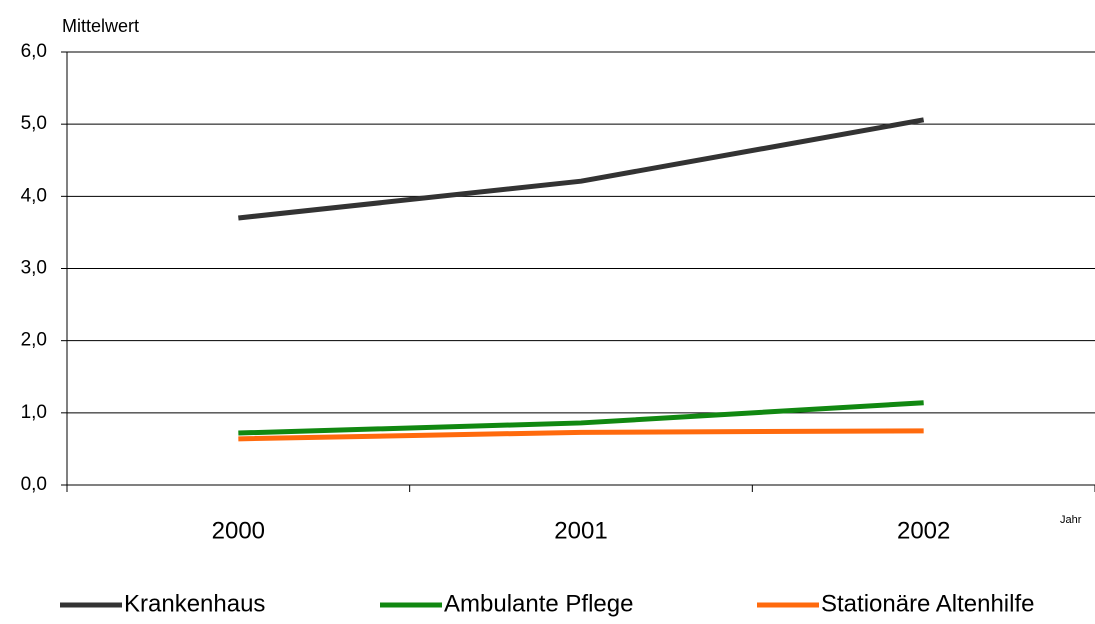 Image resolution: width=1095 pixels, height=624 pixels. Describe the element at coordinates (34, 51) in the screenshot. I see `y-tick-label: 6,0` at that location.